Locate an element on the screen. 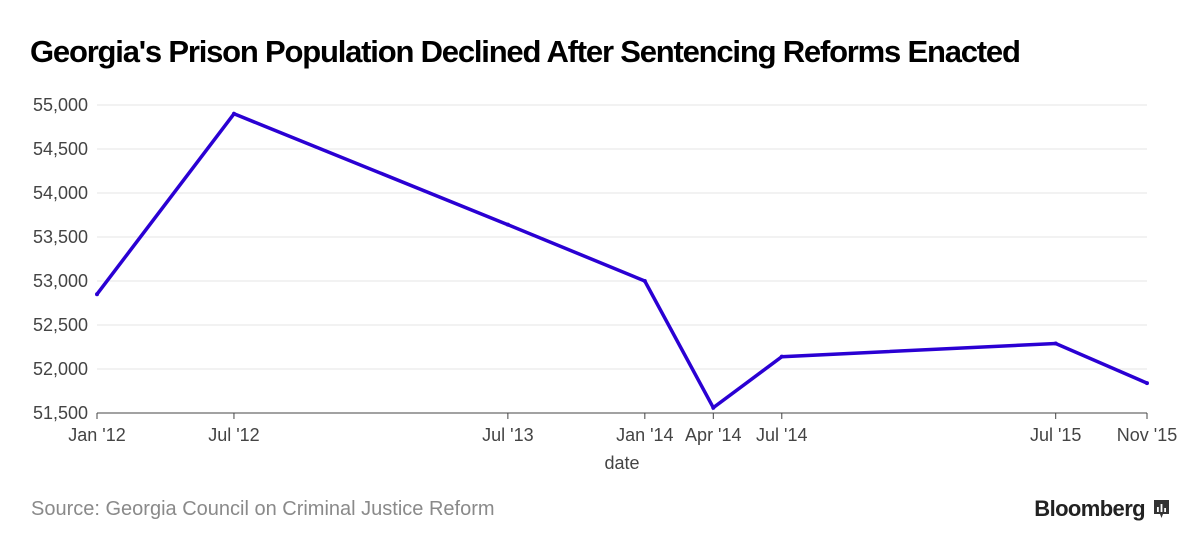  x-tick-label: Jul '13 is located at coordinates (507, 435).